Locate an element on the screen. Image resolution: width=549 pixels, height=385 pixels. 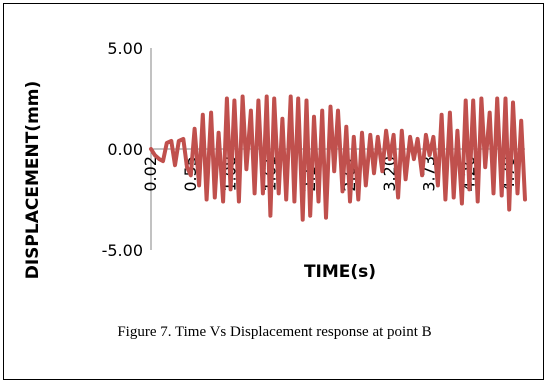
y-tick-label: -5.00 is located at coordinates (122, 250).